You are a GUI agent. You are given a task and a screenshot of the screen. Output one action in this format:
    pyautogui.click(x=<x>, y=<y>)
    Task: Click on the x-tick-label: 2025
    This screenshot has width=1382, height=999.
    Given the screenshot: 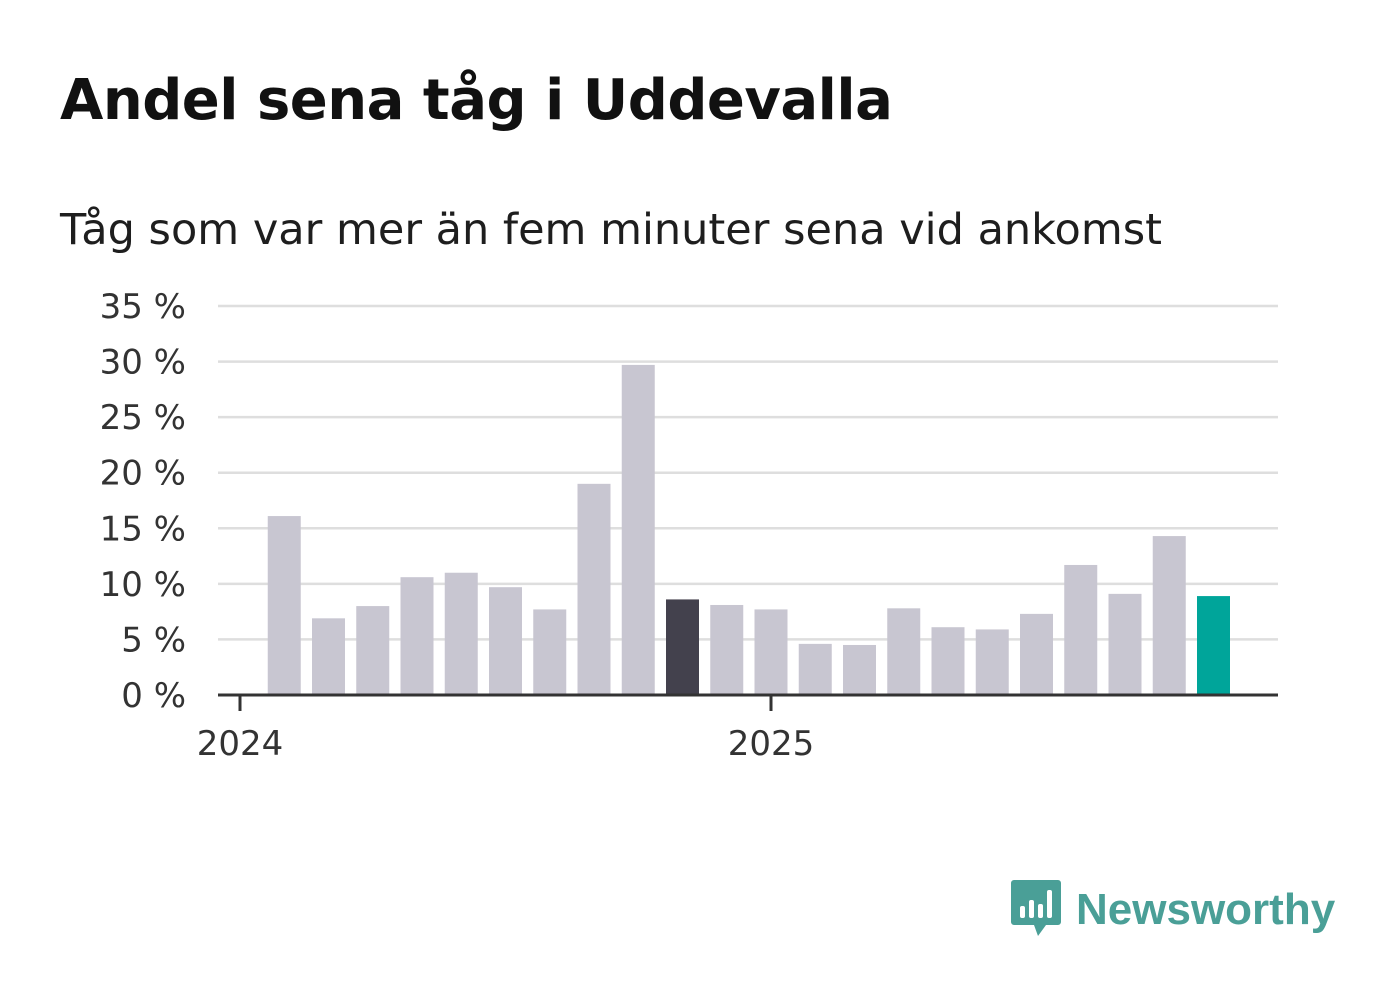 What is the action you would take?
    pyautogui.click(x=771, y=744)
    